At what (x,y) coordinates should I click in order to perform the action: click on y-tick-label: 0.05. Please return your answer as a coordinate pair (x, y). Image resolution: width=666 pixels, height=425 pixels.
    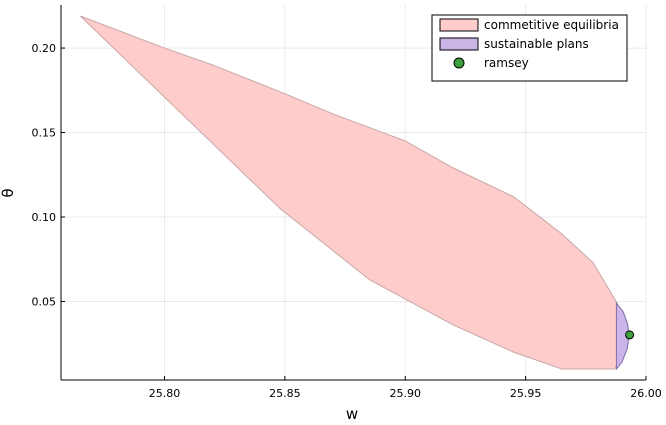
    Looking at the image, I should click on (44, 301).